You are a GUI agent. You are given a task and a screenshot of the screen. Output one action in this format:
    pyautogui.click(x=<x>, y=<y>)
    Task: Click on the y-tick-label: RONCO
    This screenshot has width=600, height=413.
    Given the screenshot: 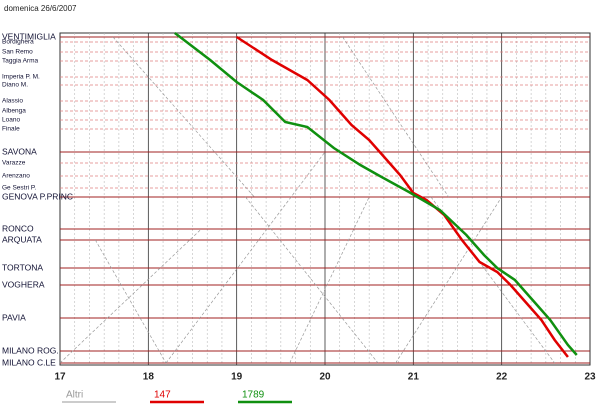 What is the action you would take?
    pyautogui.click(x=18, y=228)
    